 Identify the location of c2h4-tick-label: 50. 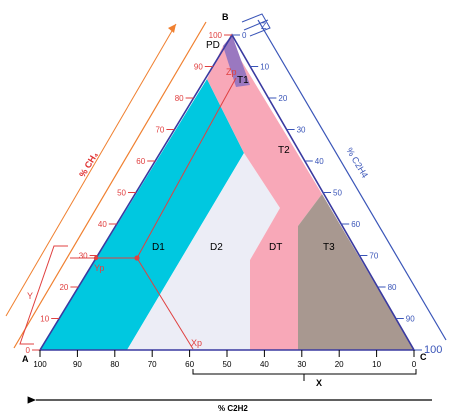
(337, 193).